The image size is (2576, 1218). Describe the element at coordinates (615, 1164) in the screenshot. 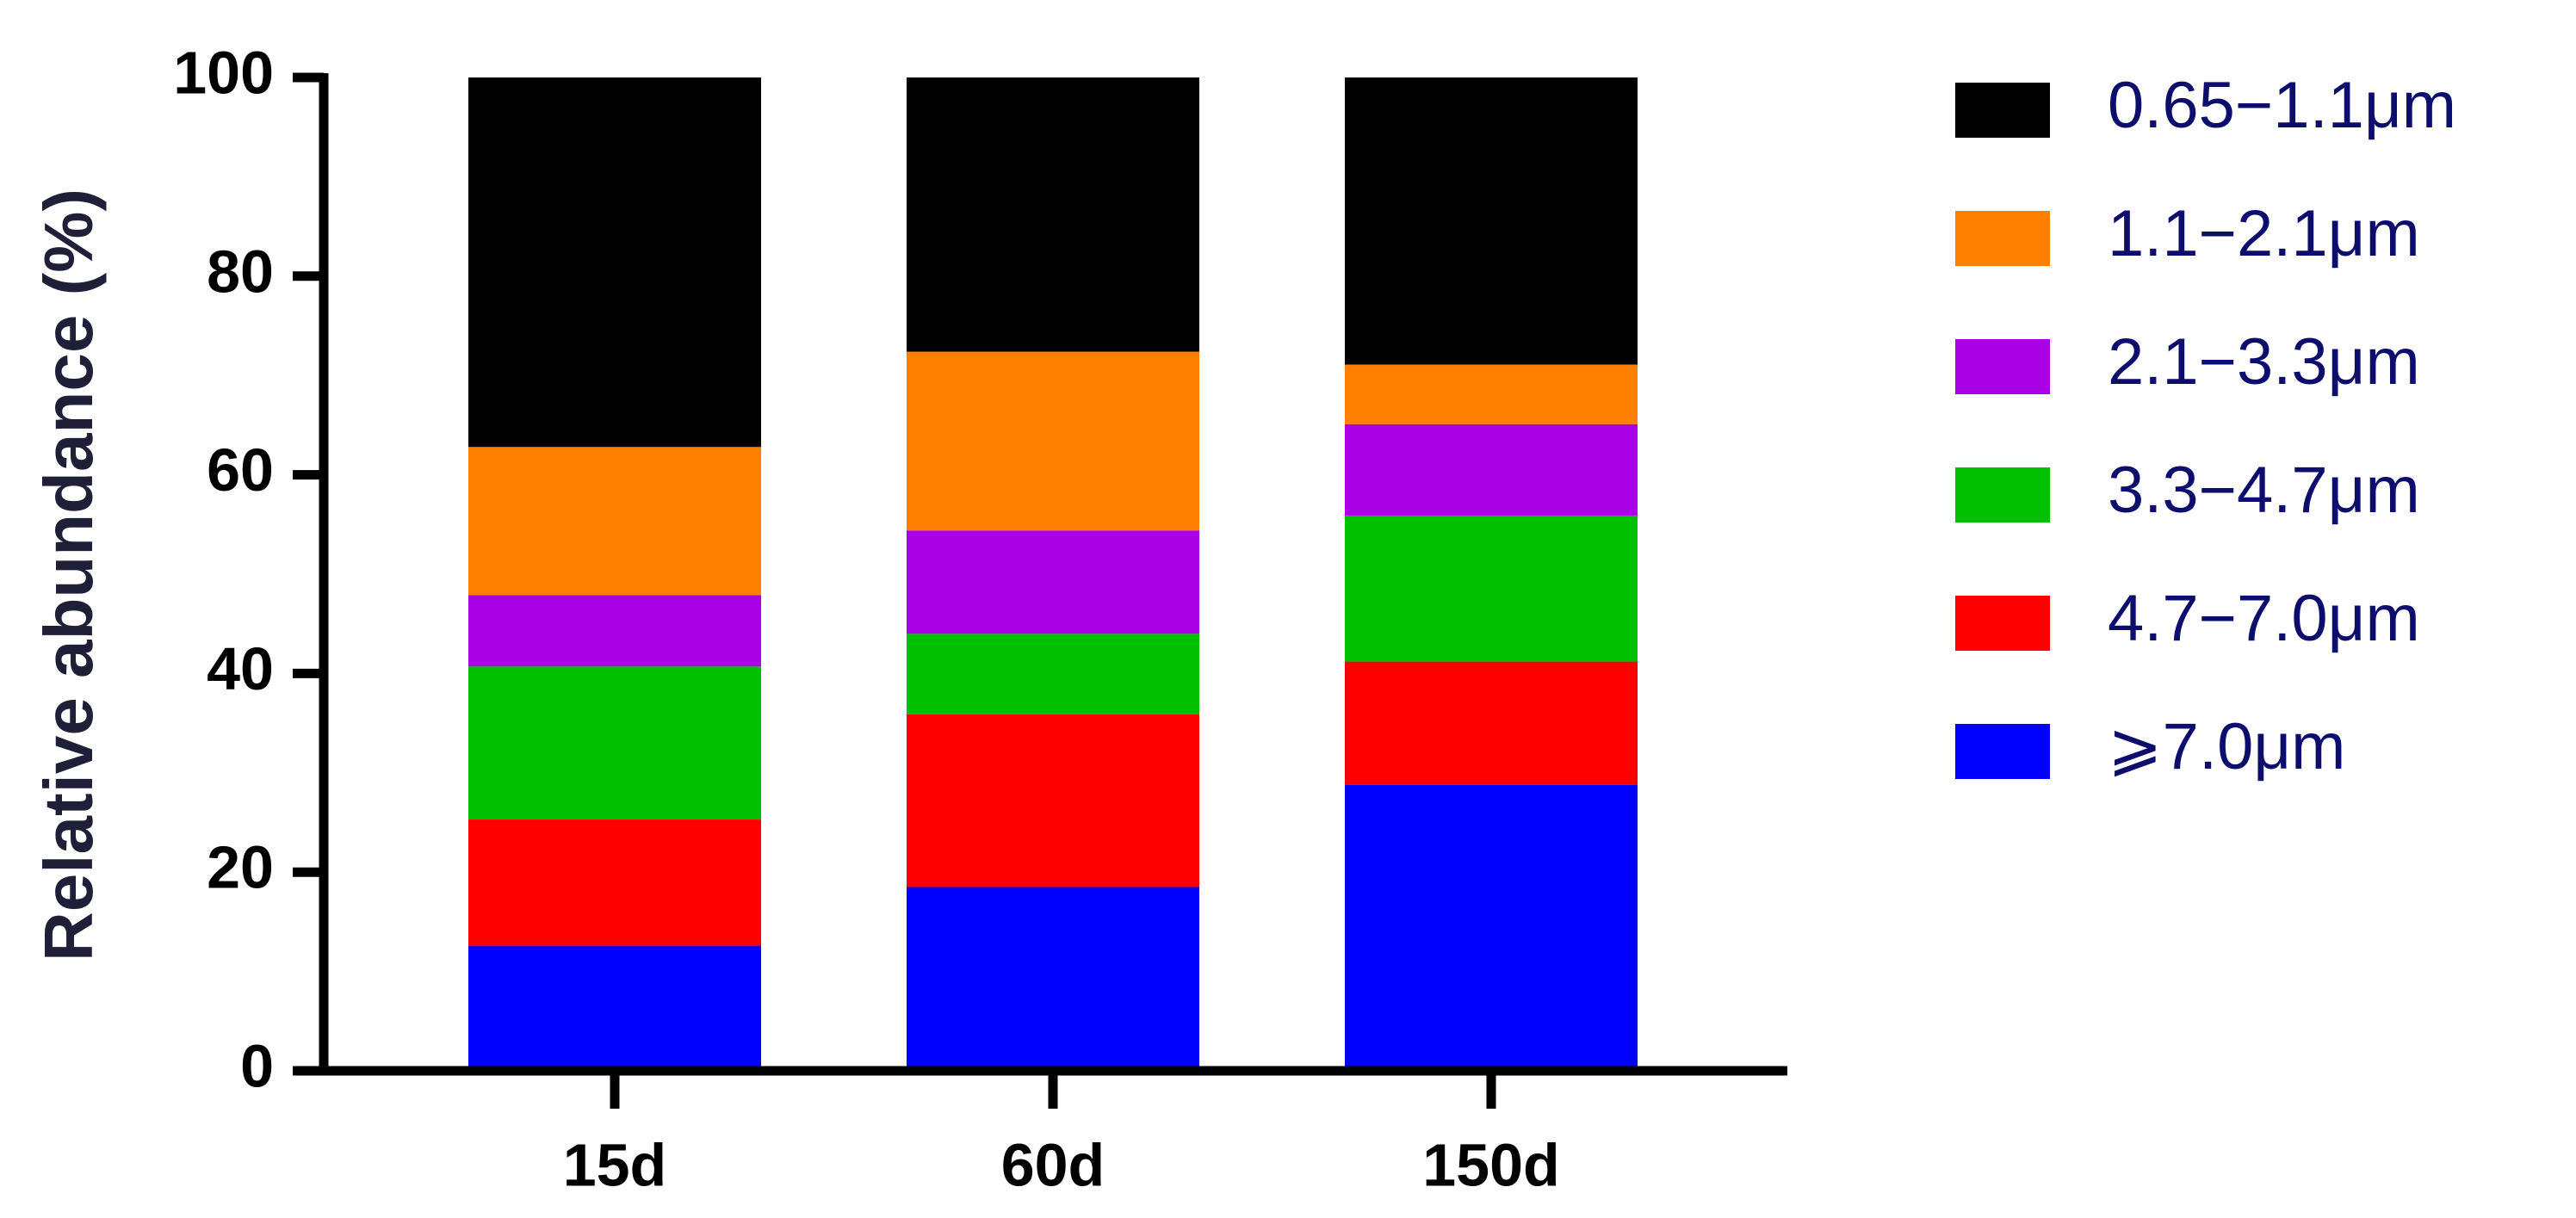

I see `x-tick-label: 15d` at that location.